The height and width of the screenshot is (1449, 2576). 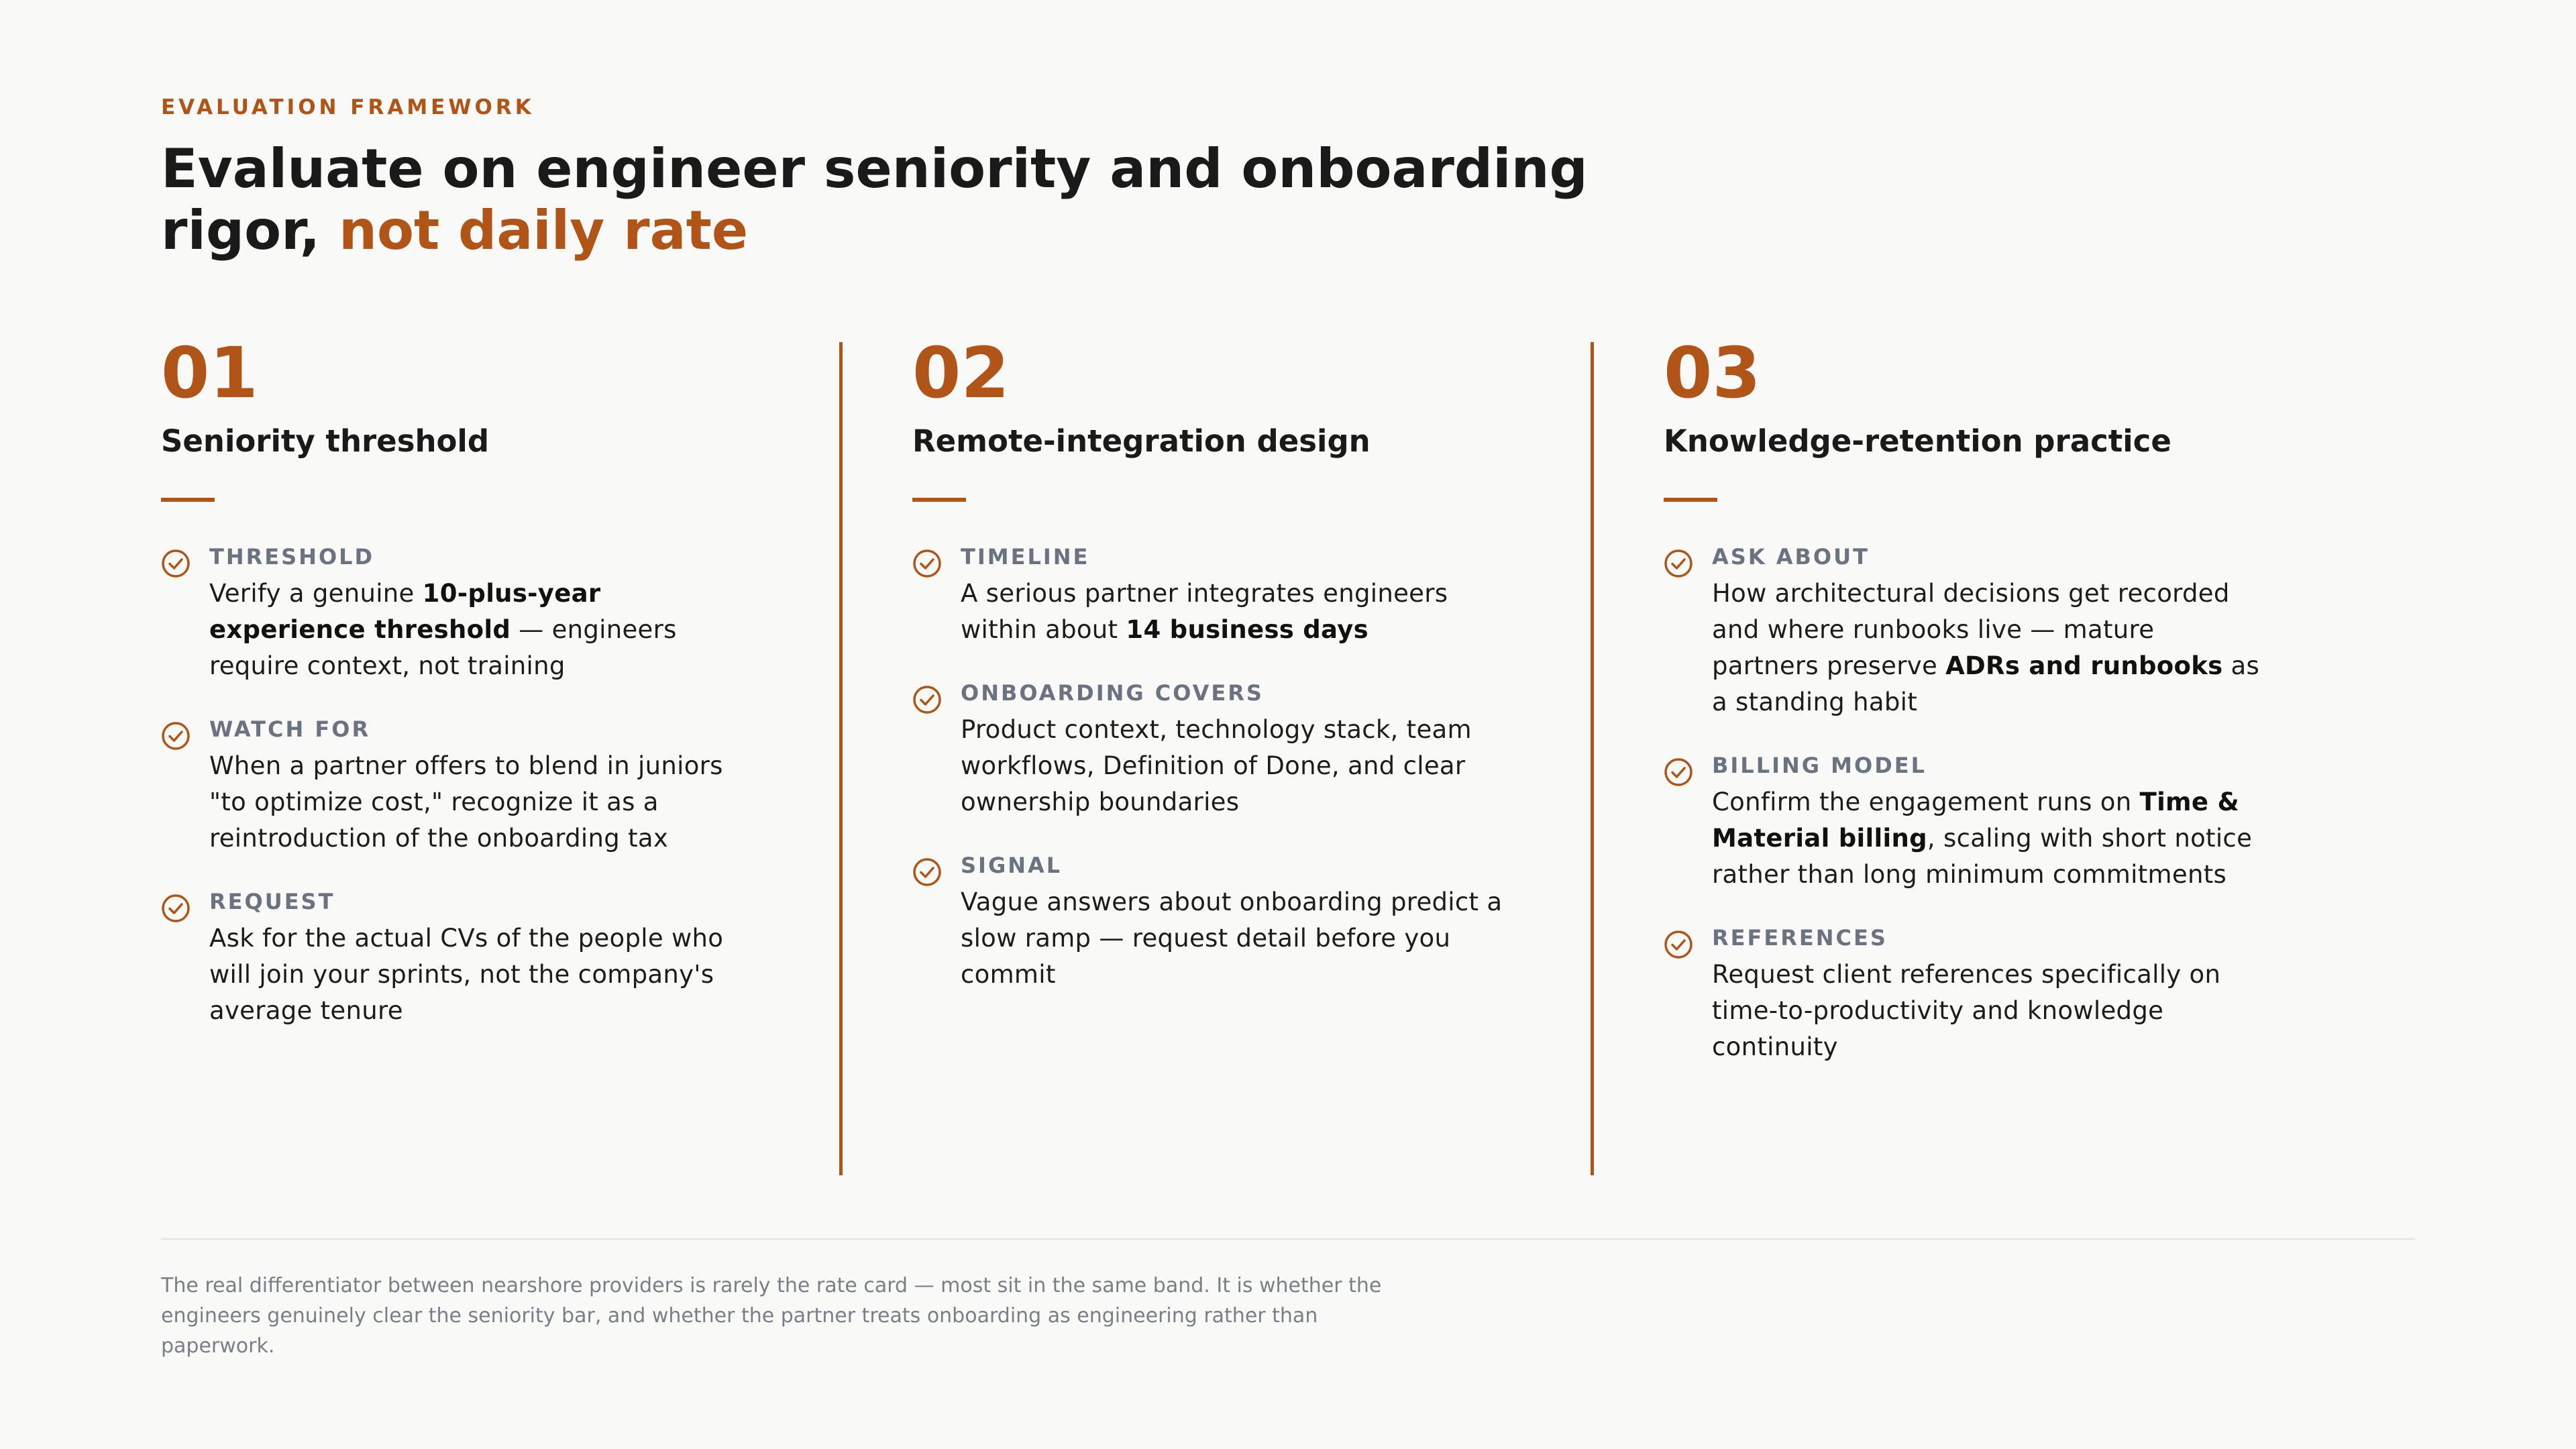 What do you see at coordinates (1025, 557) in the screenshot?
I see `item-label: TIMELINE` at bounding box center [1025, 557].